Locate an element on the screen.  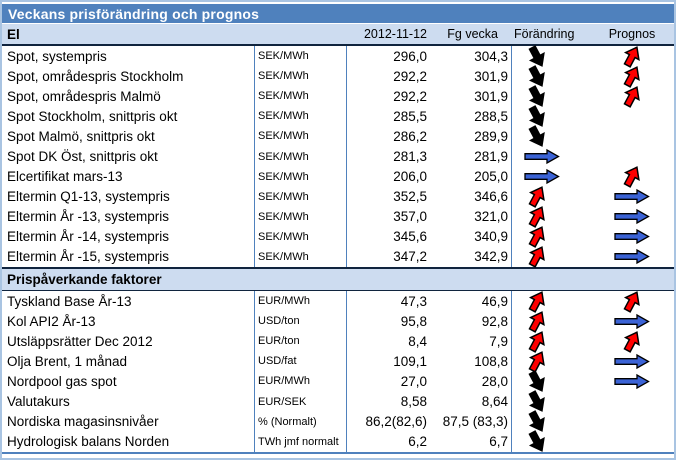
row-name: Spot DK Öst, snittpris okt is located at coordinates (82, 157).